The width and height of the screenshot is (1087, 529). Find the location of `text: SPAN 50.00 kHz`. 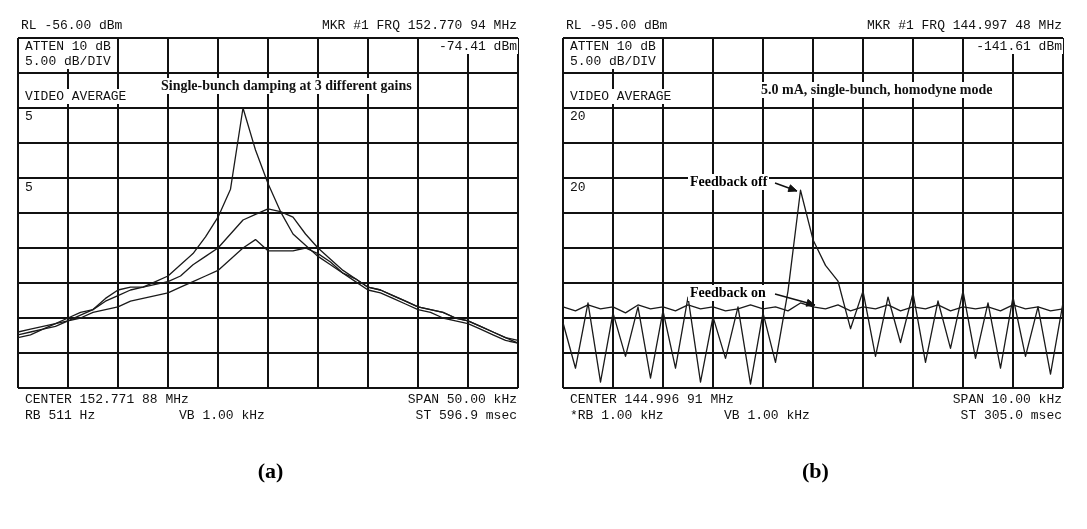

text: SPAN 50.00 kHz is located at coordinates (462, 399).